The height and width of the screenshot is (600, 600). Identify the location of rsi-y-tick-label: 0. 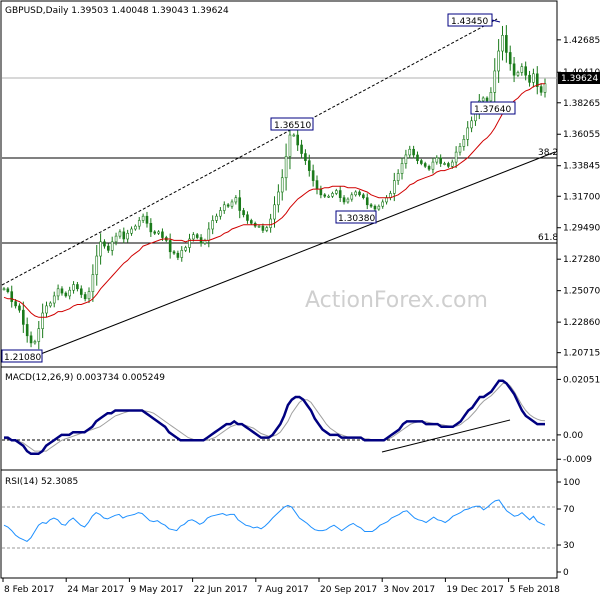
(566, 573).